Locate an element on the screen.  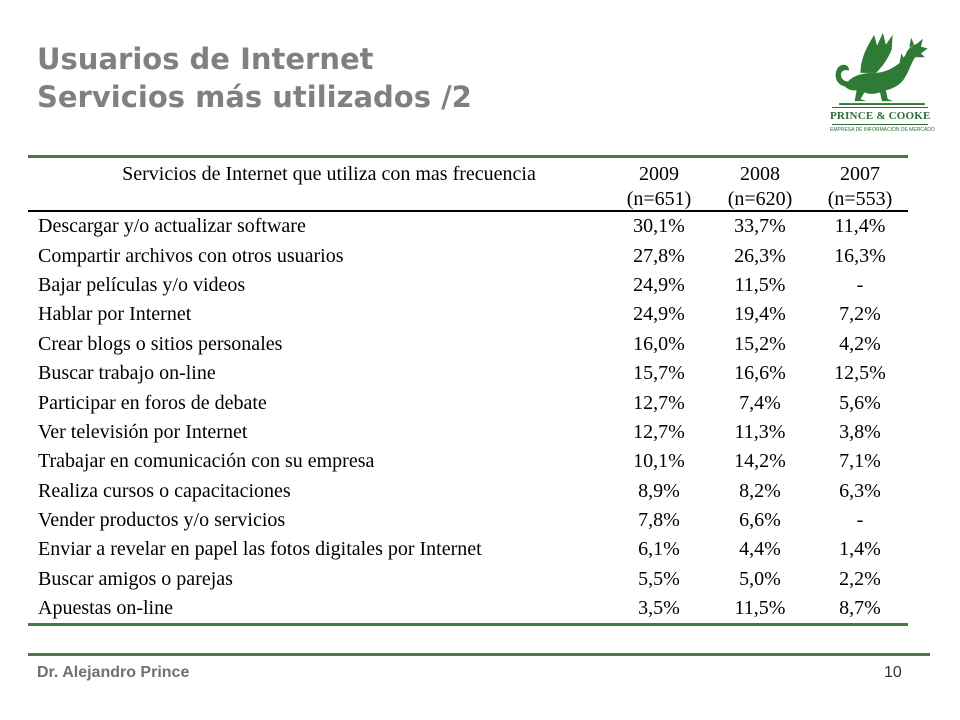
row-label: Vender productos y/o servicios is located at coordinates (162, 520).